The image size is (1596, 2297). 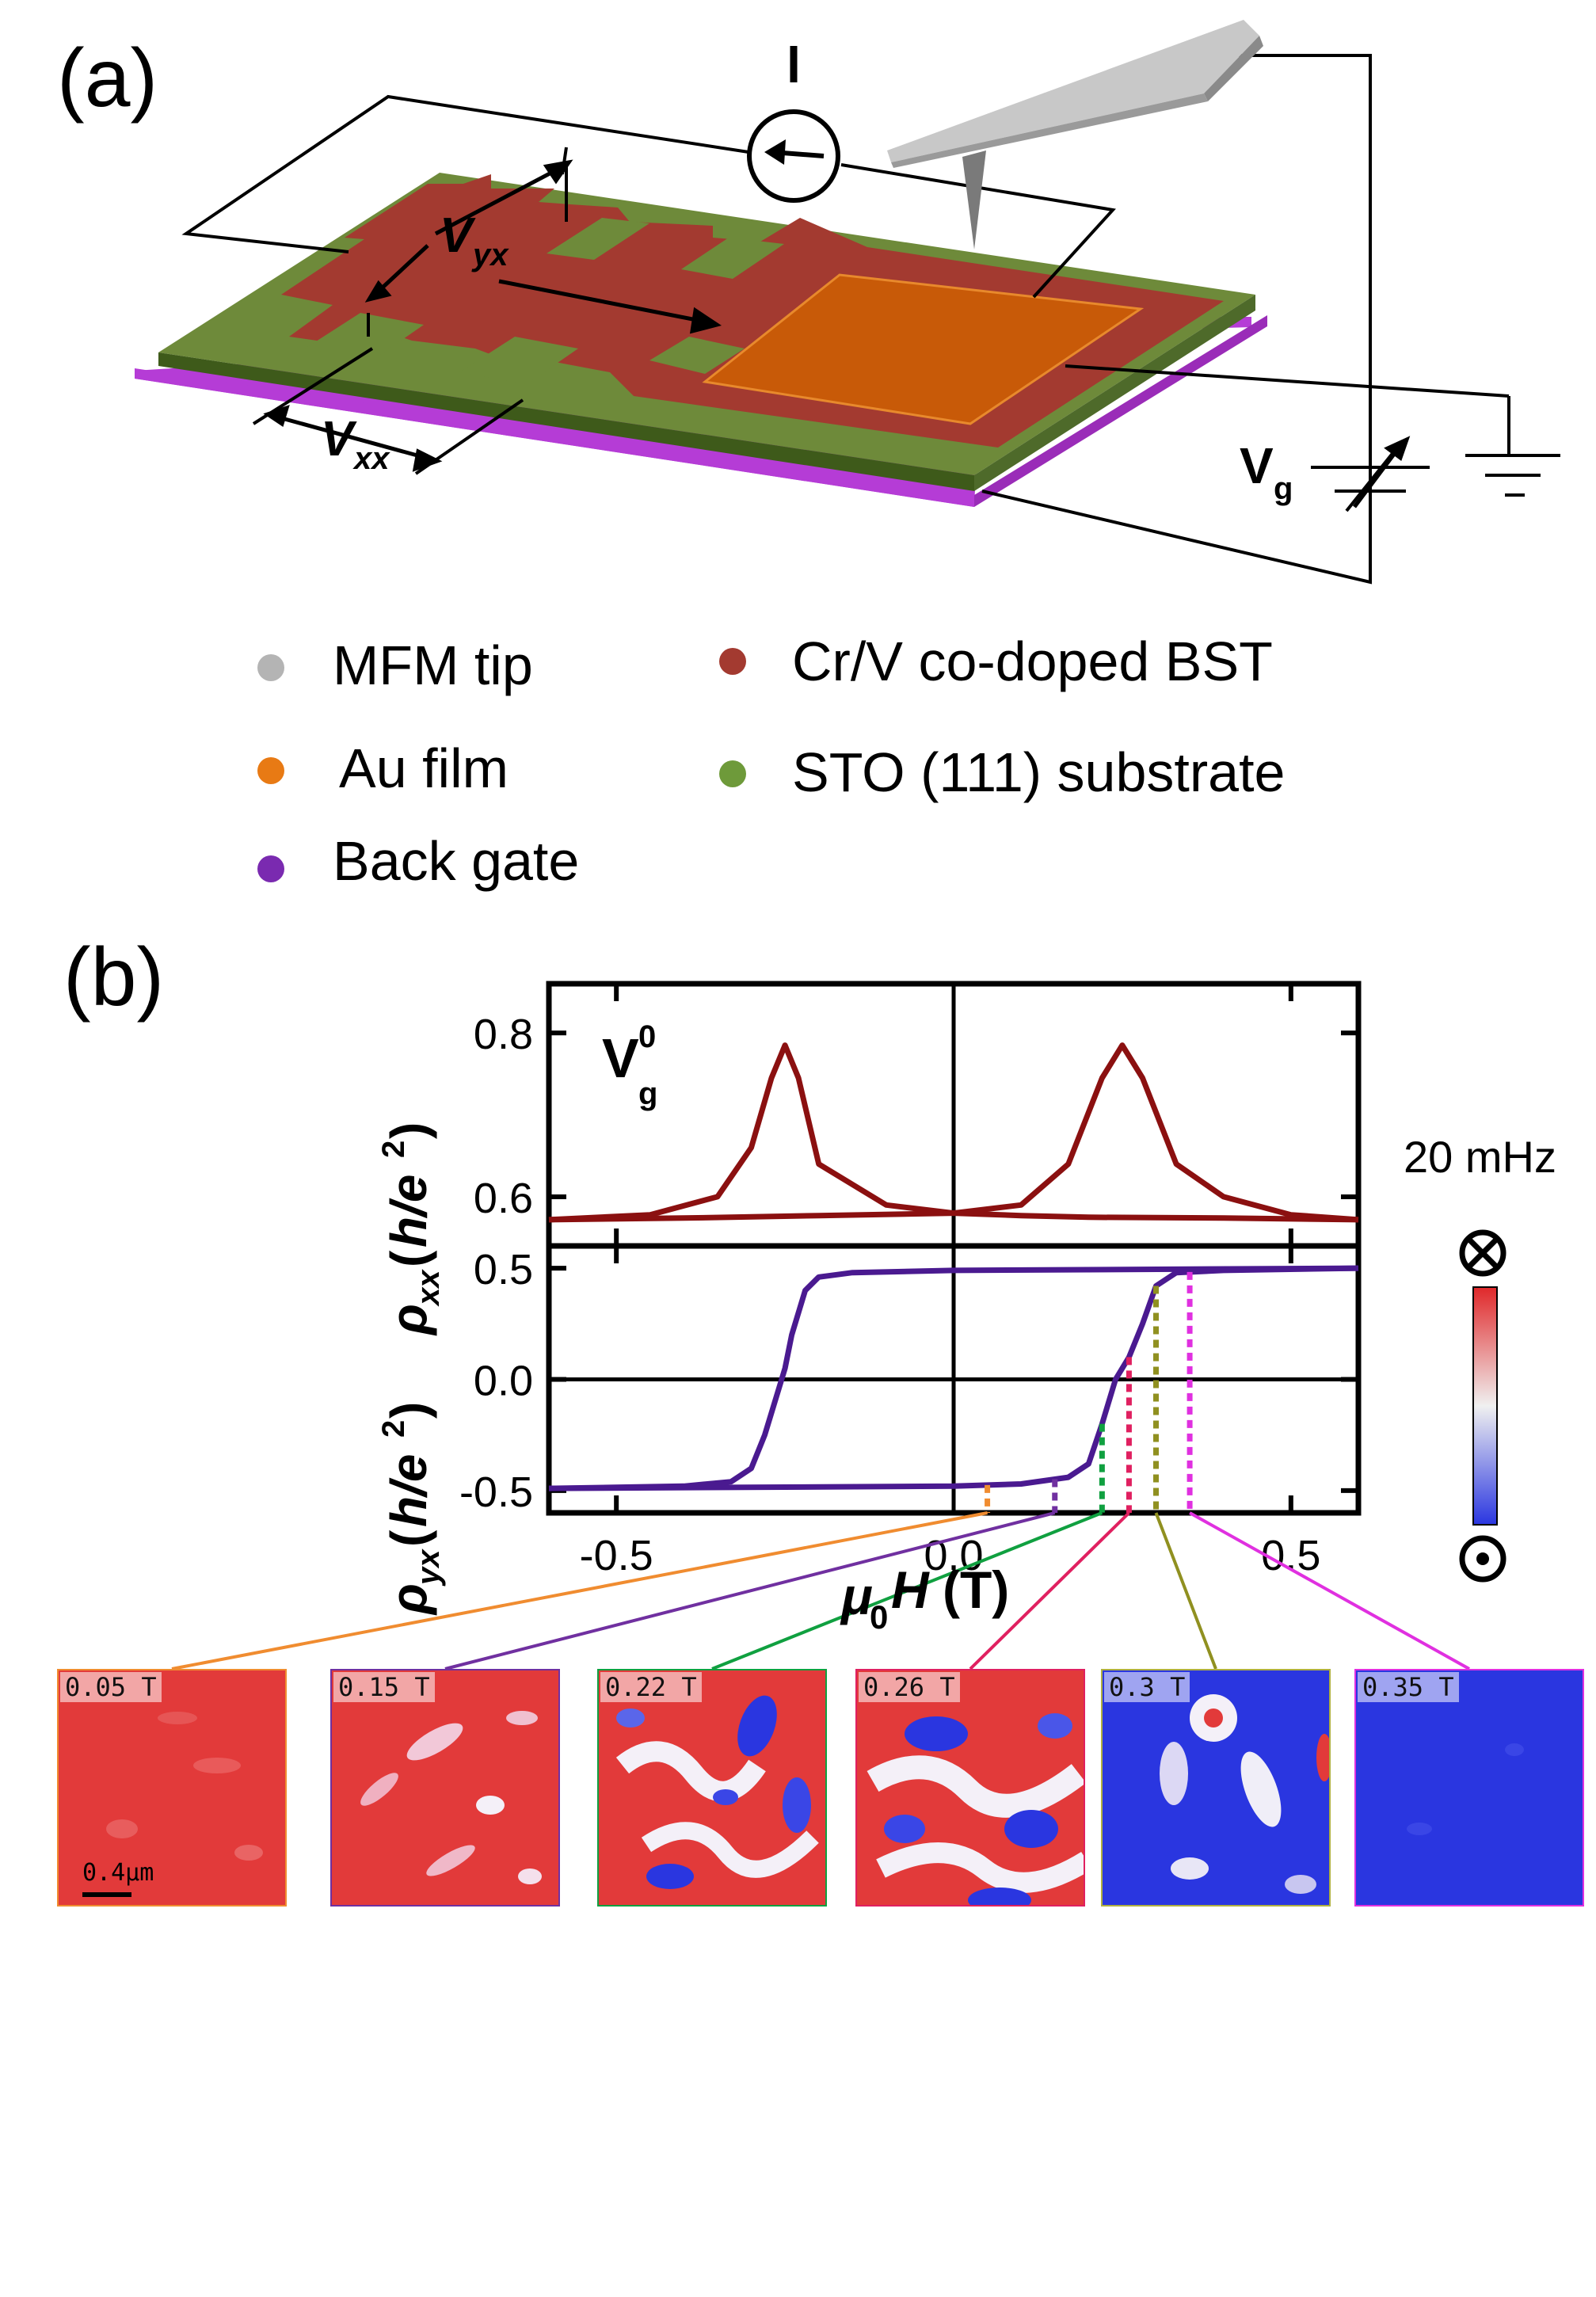 What do you see at coordinates (1039, 772) in the screenshot?
I see `legend-label-sto: STO (111) substrate` at bounding box center [1039, 772].